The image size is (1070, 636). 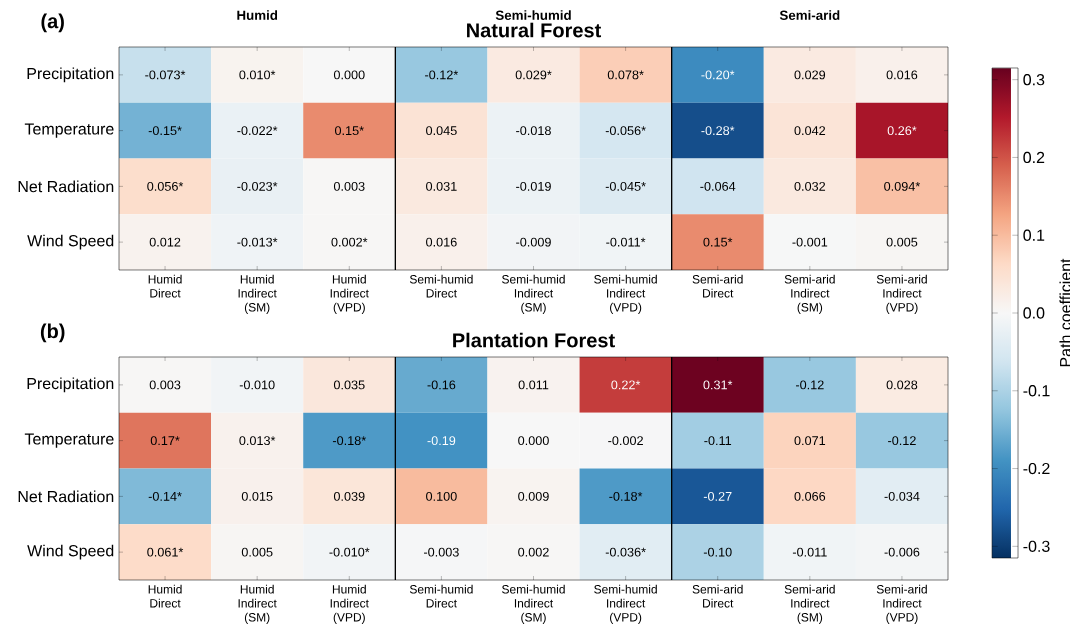 I want to click on data-label: 0.045, so click(x=441, y=131).